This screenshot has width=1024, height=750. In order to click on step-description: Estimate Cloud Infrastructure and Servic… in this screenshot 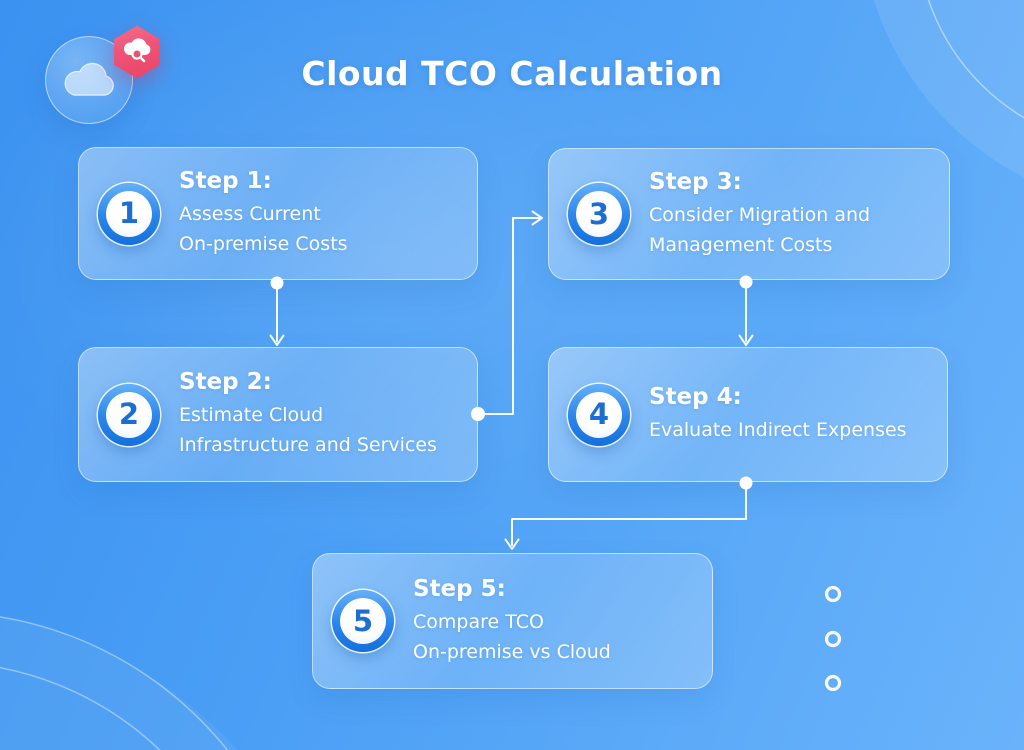, I will do `click(308, 430)`.